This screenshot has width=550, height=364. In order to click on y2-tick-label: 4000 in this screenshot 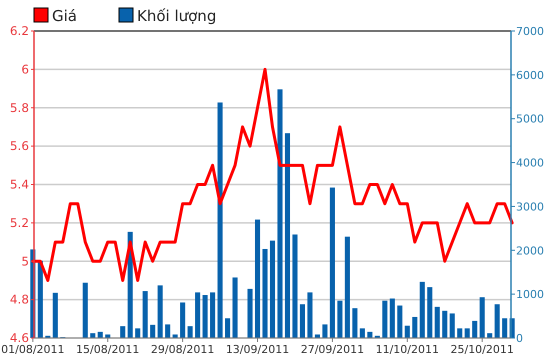, I will do `click(530, 163)`.